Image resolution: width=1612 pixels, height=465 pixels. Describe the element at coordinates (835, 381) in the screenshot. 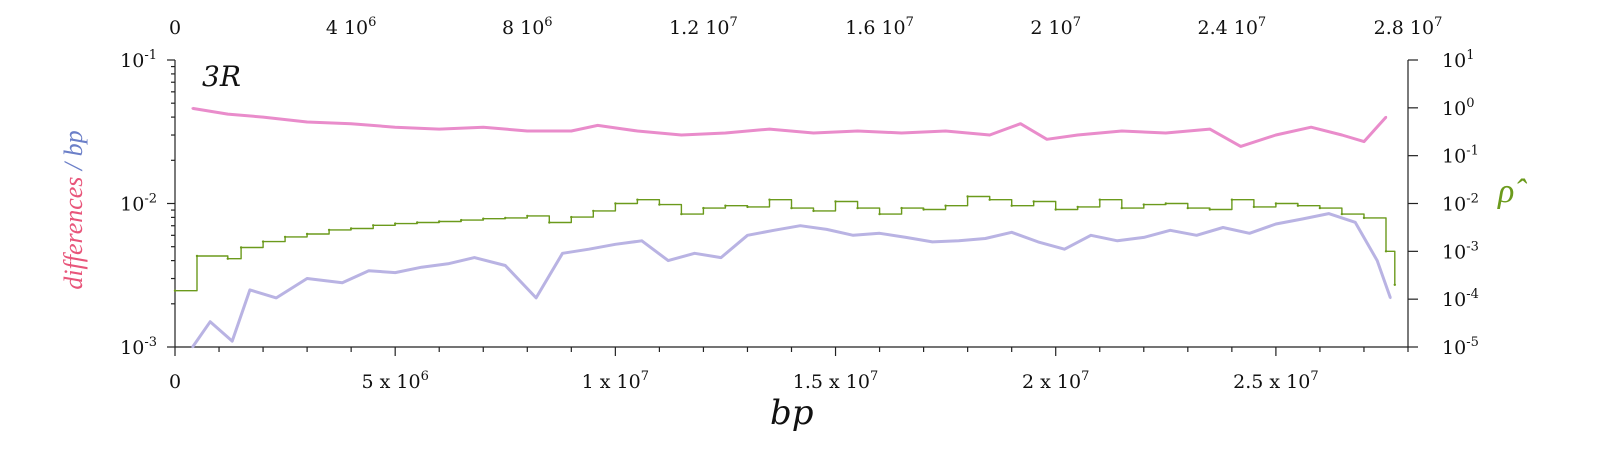

I see `x-tick-label: 1.5 x 107` at that location.